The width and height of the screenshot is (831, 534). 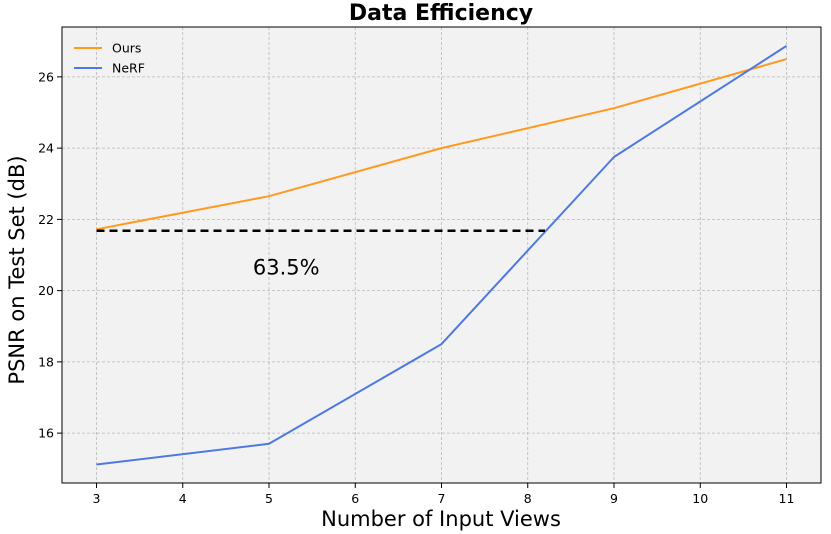 What do you see at coordinates (183, 498) in the screenshot?
I see `x-tick-label: 4` at bounding box center [183, 498].